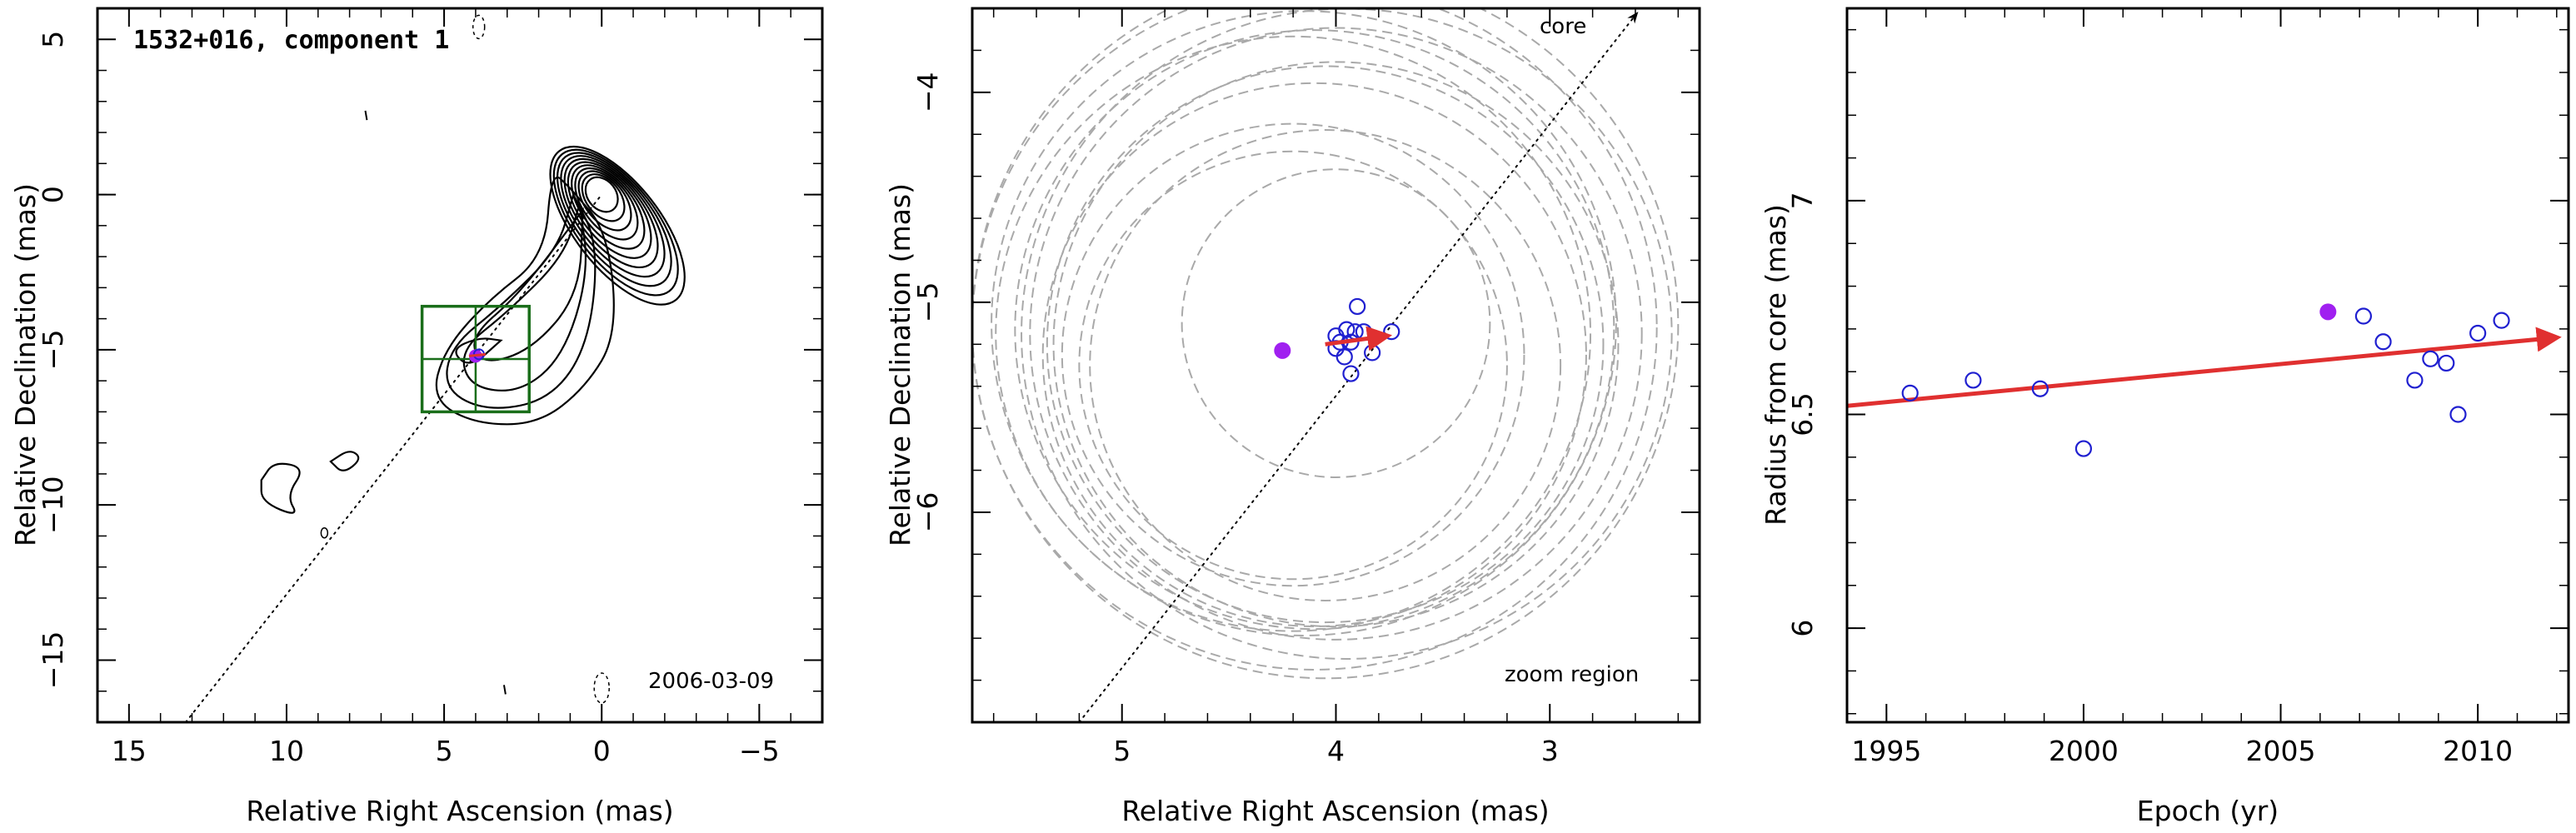  What do you see at coordinates (53, 505) in the screenshot?
I see `p1-ytick-label: −10` at bounding box center [53, 505].